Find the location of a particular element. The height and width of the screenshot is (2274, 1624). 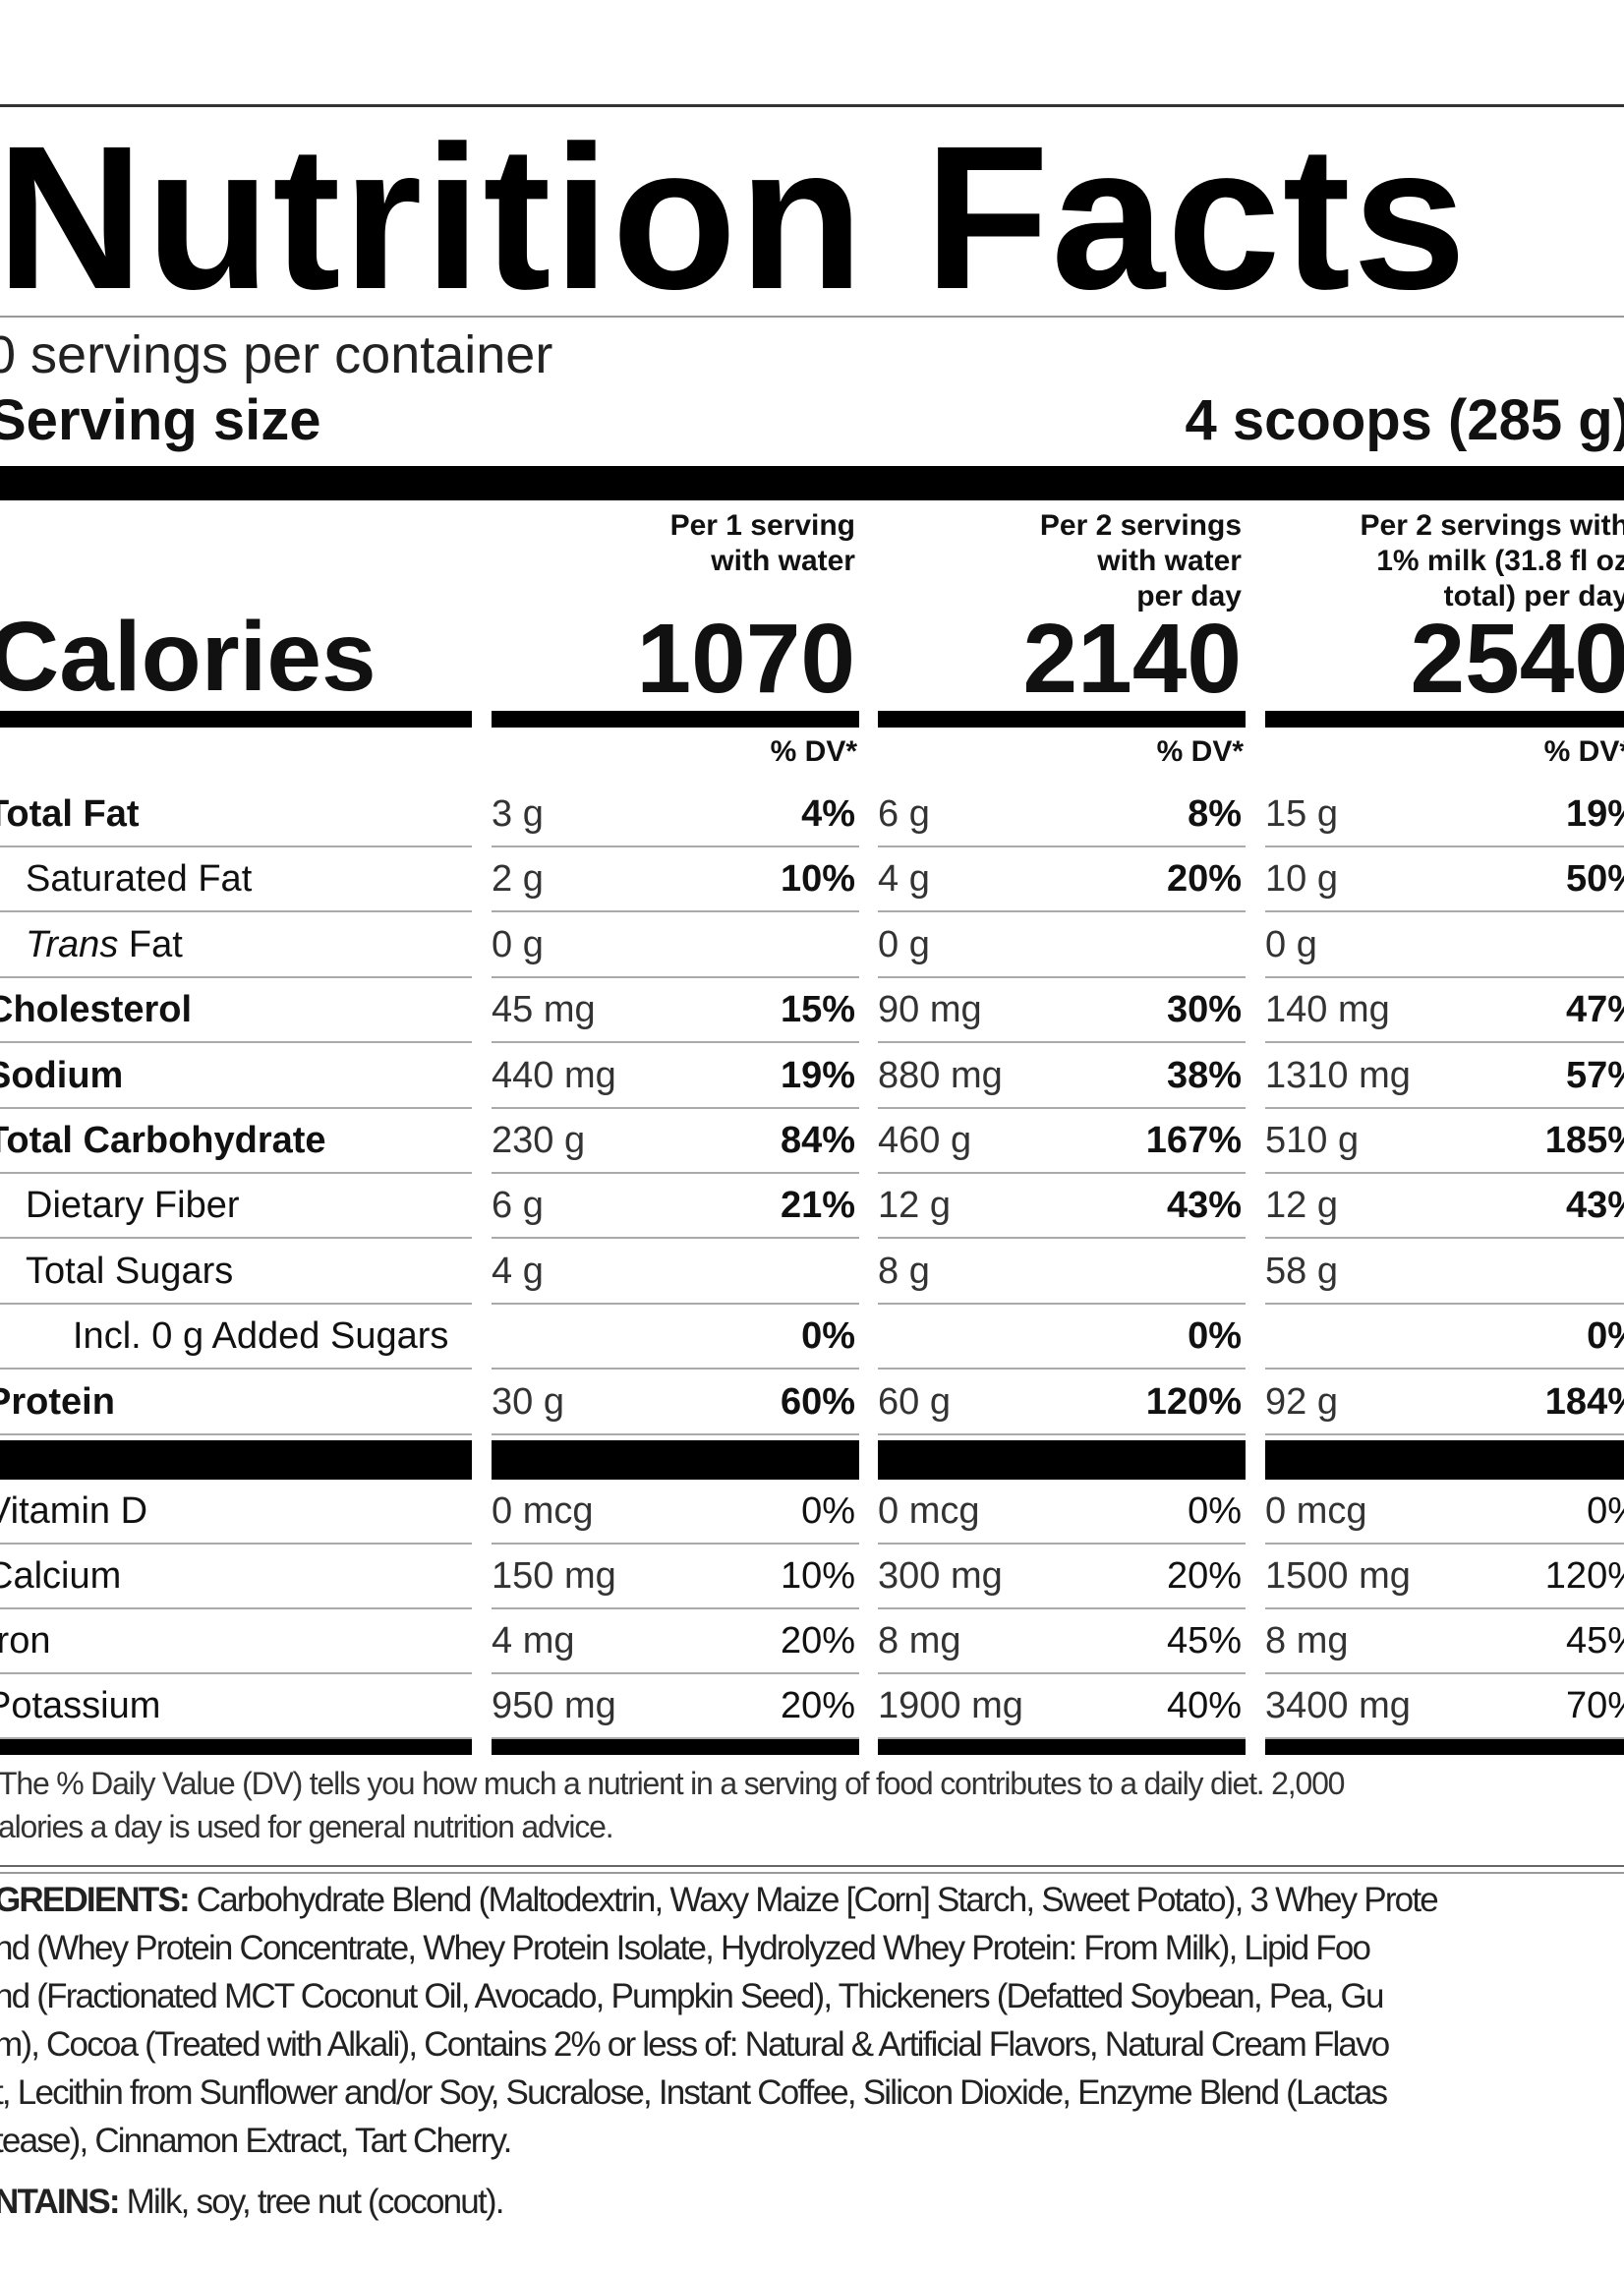

contains-label: NTAINS: is located at coordinates (60, 2202).